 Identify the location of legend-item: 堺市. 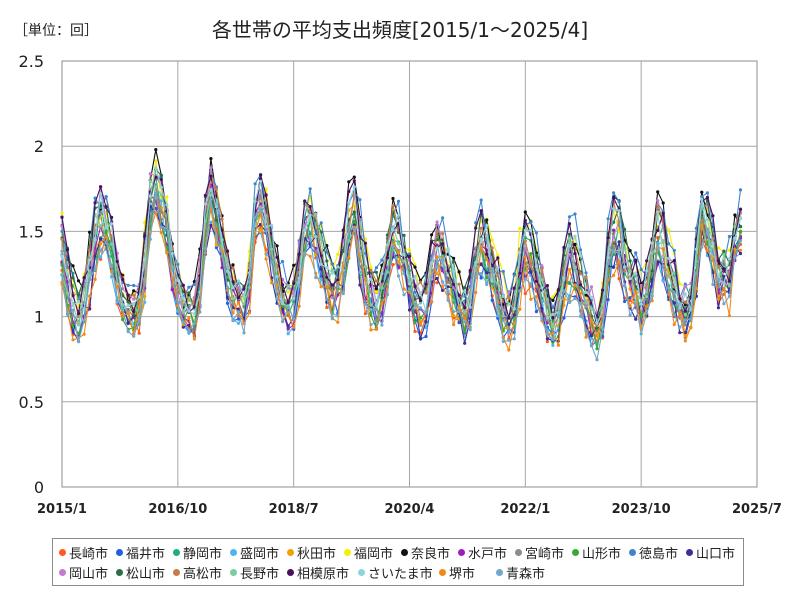
(467, 572).